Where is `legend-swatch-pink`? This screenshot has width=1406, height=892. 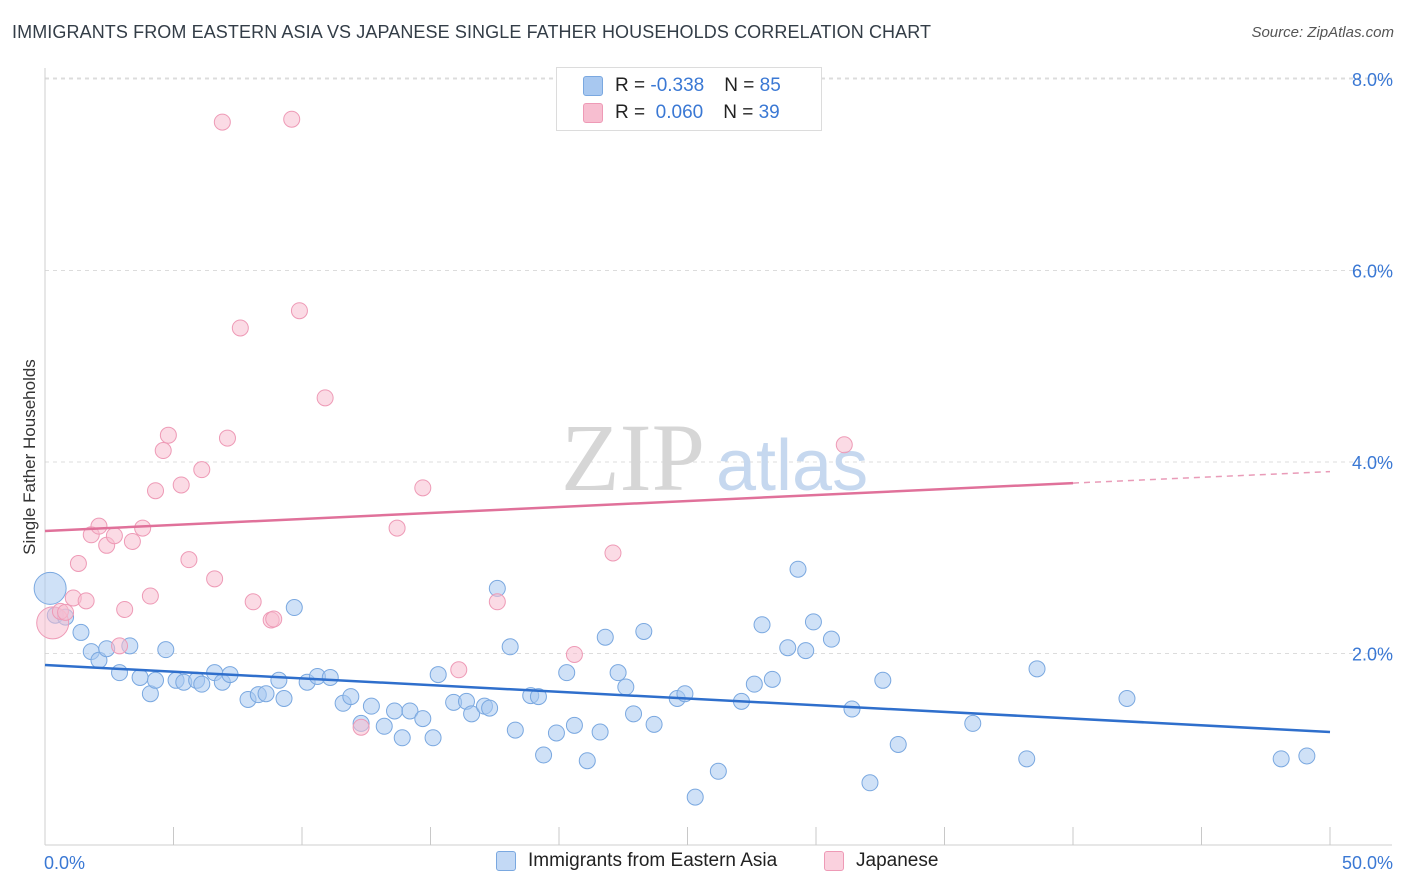 legend-swatch-pink is located at coordinates (593, 113).